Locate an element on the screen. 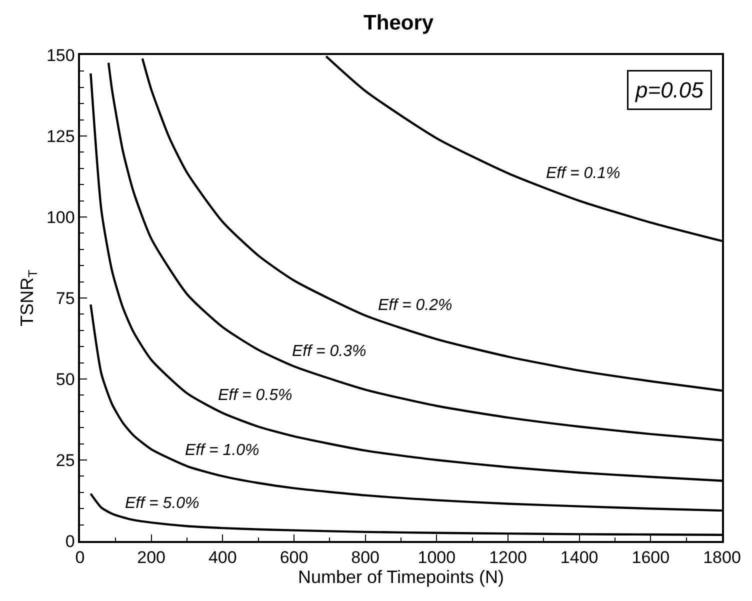  y-tick-label: 125 is located at coordinates (60, 136).